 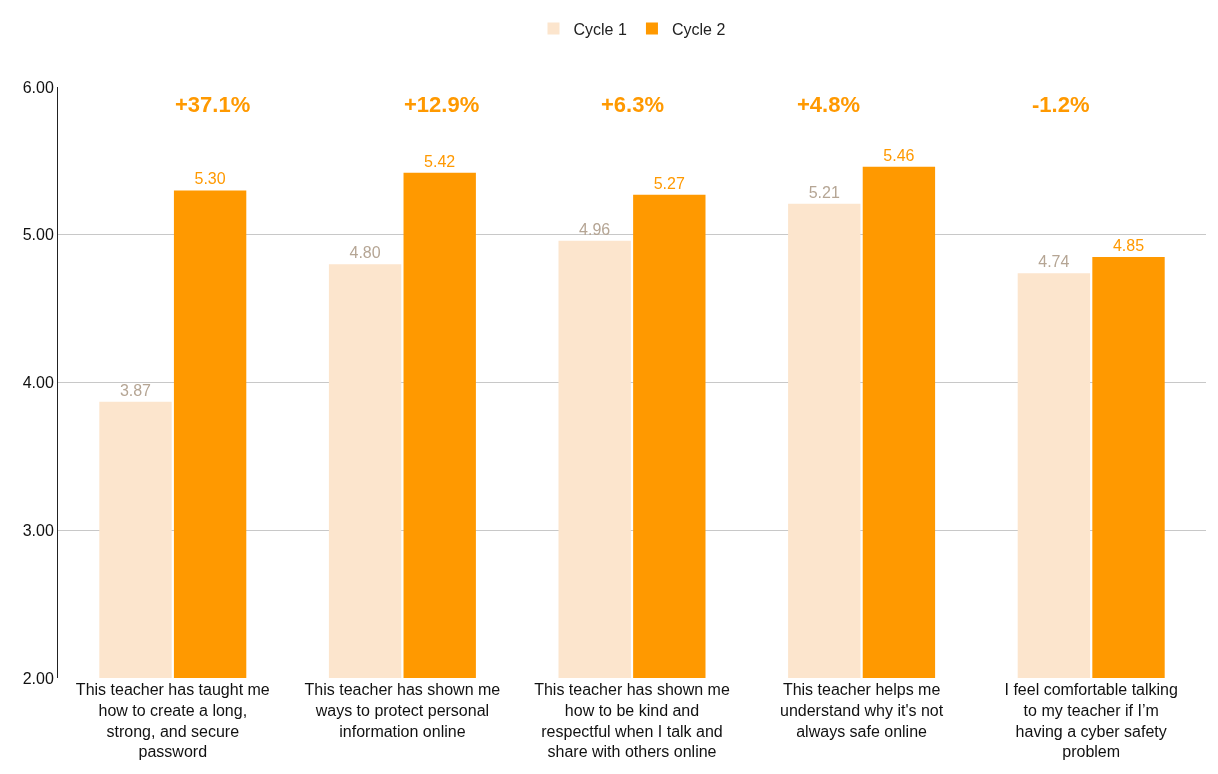 I want to click on y-tick-label: 4.00, so click(x=38, y=383).